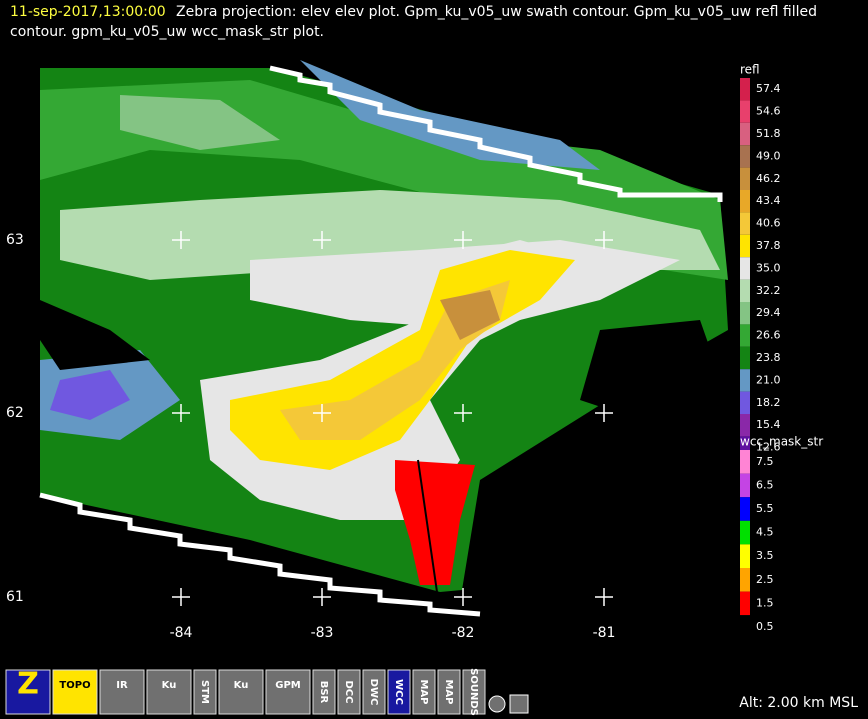  What do you see at coordinates (765, 555) in the screenshot?
I see `legend-label: 3.5` at bounding box center [765, 555].